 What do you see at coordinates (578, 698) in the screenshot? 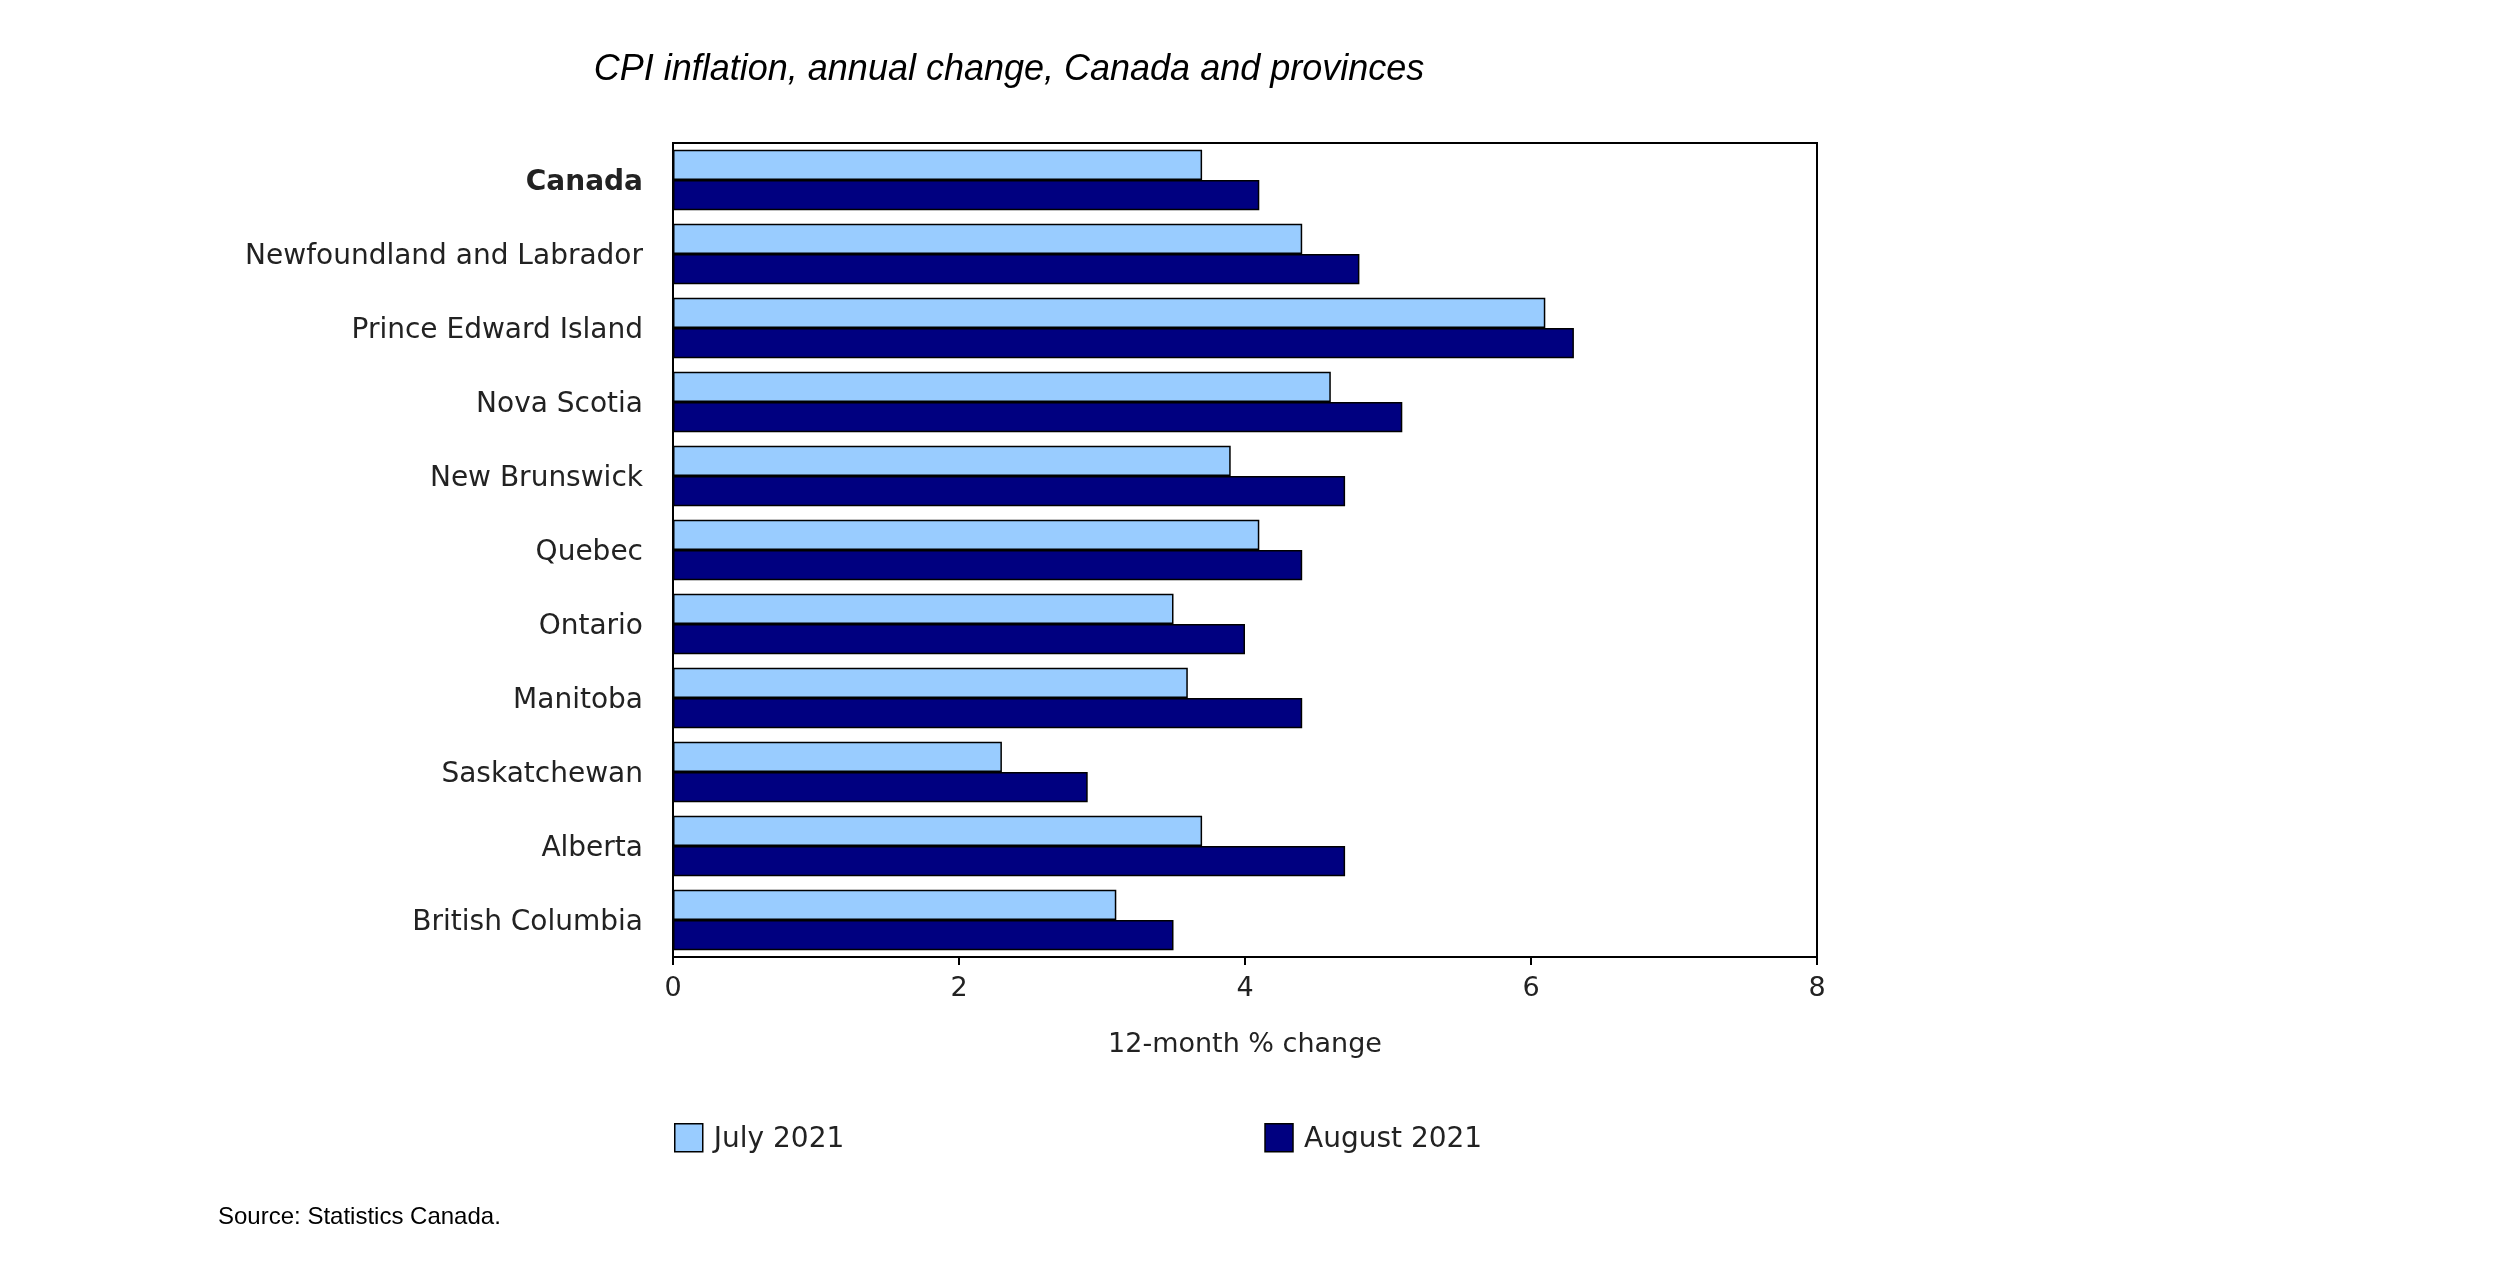
I see `y-tick-label: Manitoba` at bounding box center [578, 698].